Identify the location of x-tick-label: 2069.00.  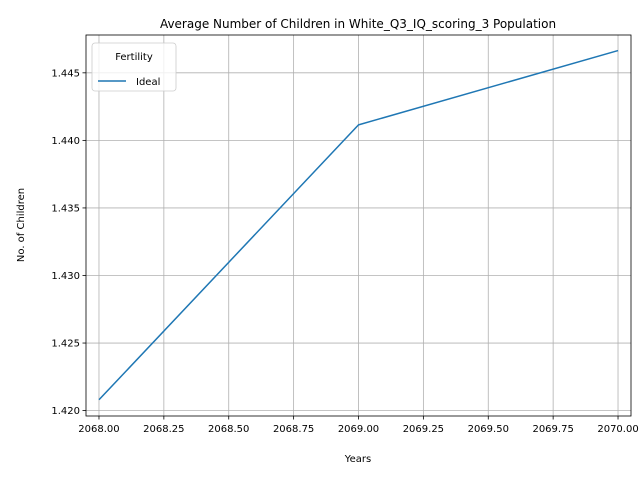
(358, 429).